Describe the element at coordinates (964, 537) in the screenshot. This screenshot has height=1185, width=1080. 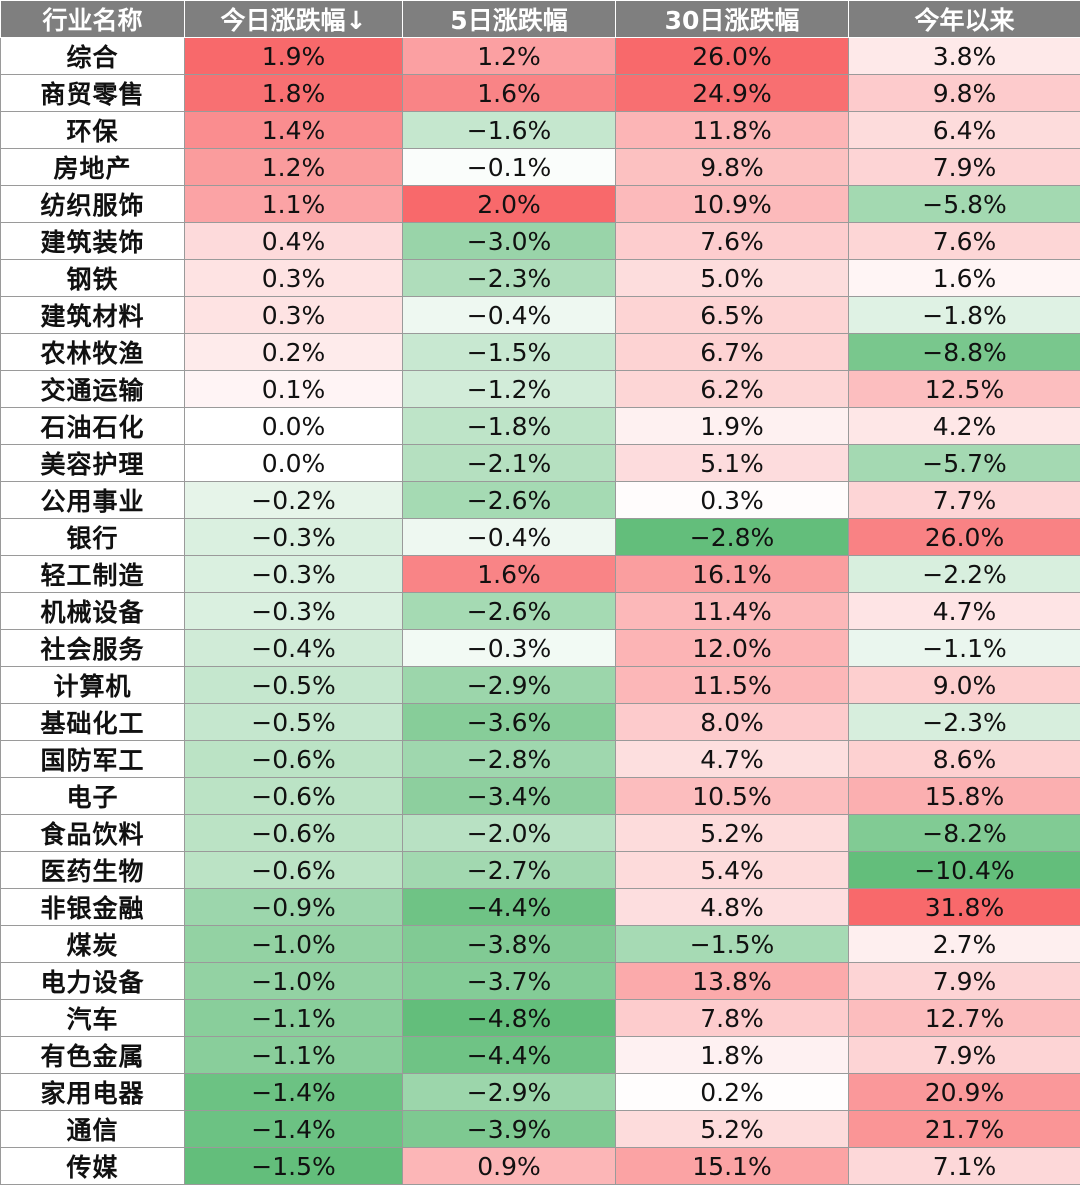
I see `ytd-change-cell: 26.0%` at that location.